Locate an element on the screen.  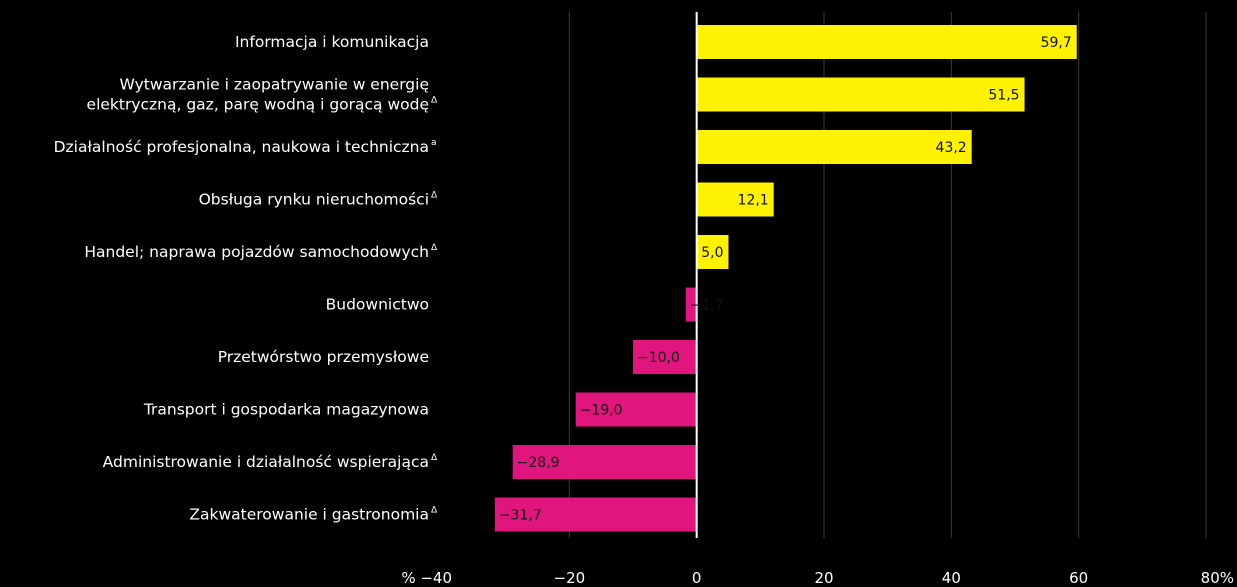
category-mark-1: Δ is located at coordinates (434, 101).